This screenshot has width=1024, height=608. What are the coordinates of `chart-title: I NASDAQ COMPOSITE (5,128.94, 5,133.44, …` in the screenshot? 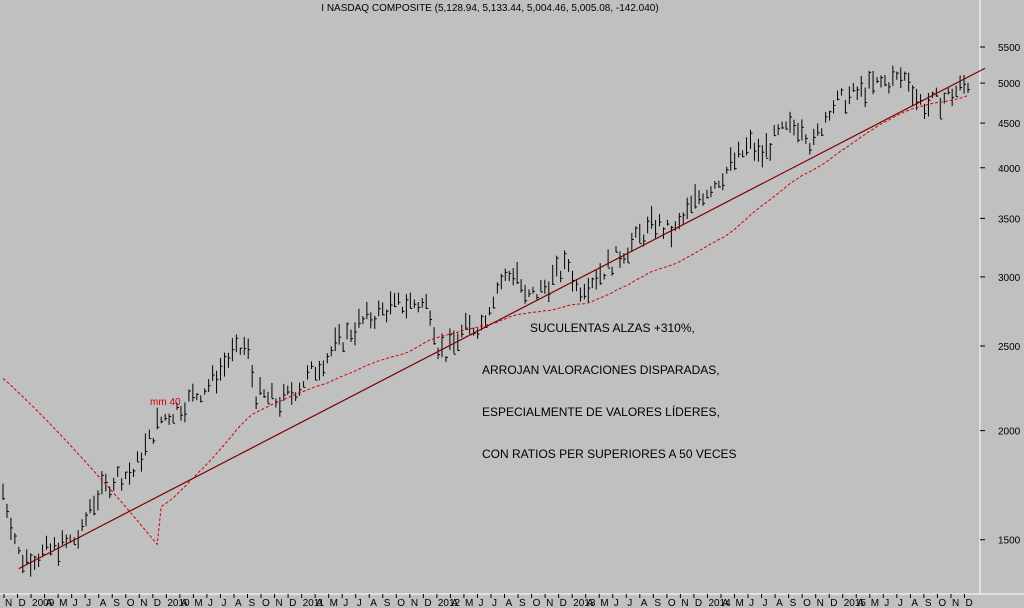 It's located at (490, 8).